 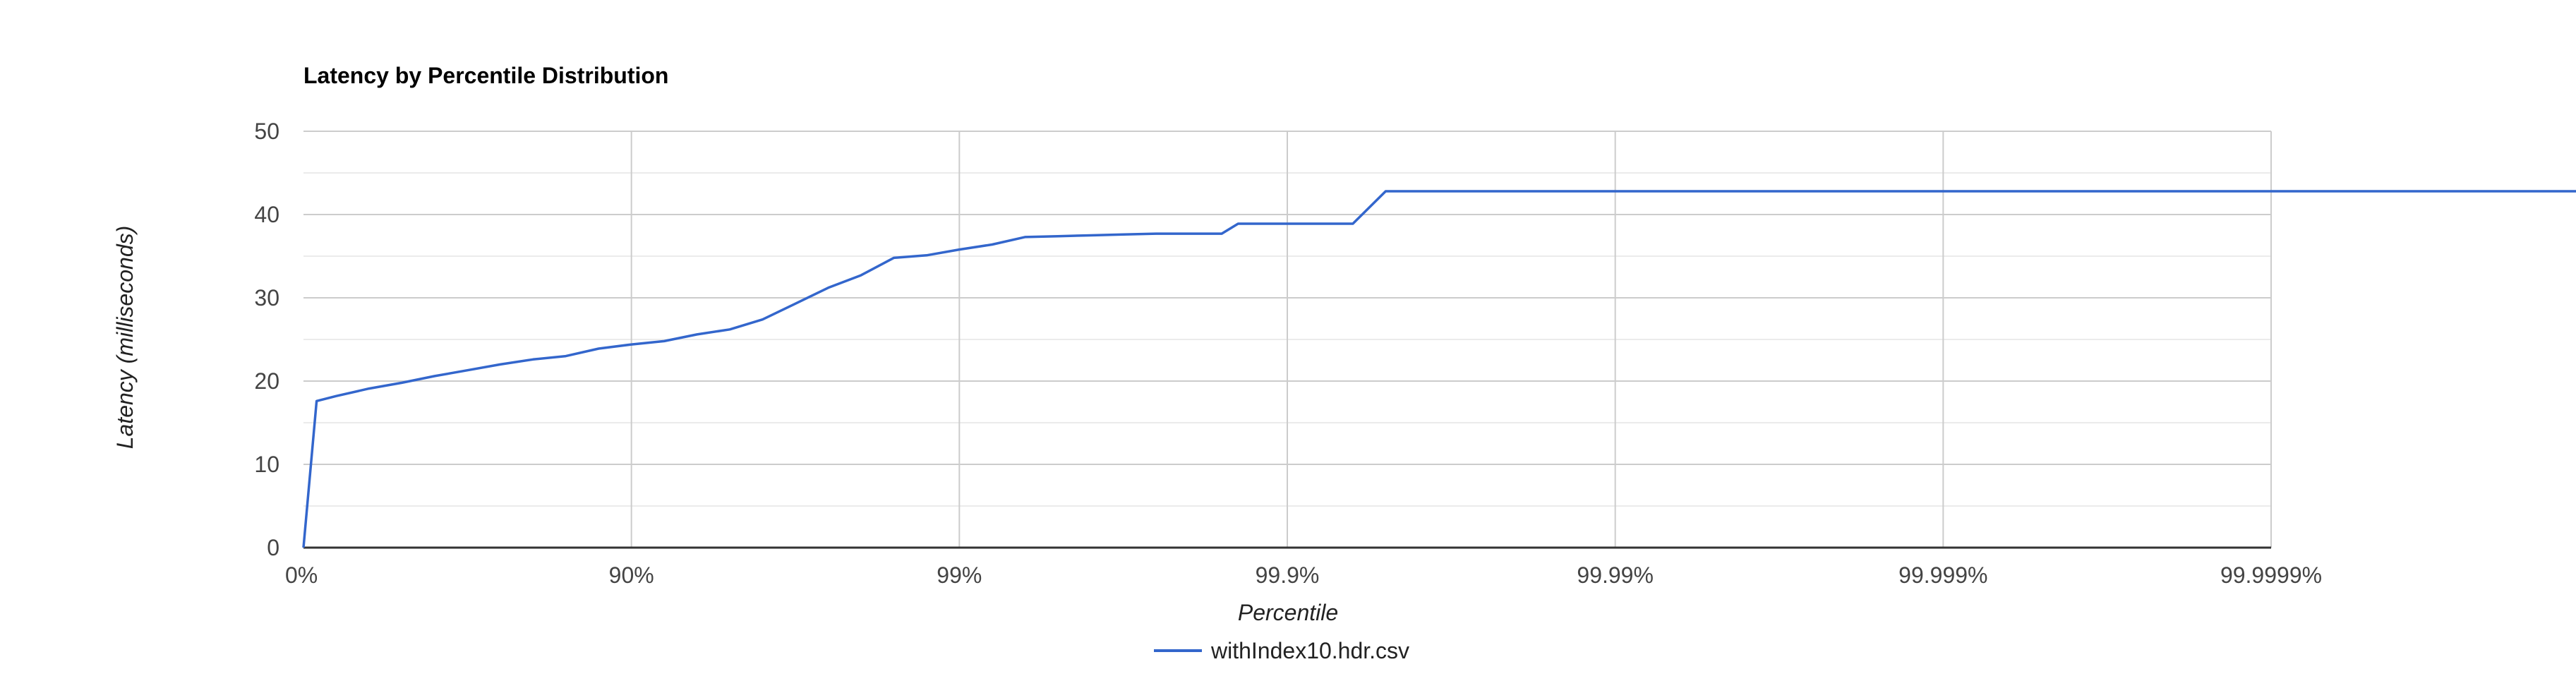 I want to click on x-axis-title: Percentile, so click(x=1288, y=612).